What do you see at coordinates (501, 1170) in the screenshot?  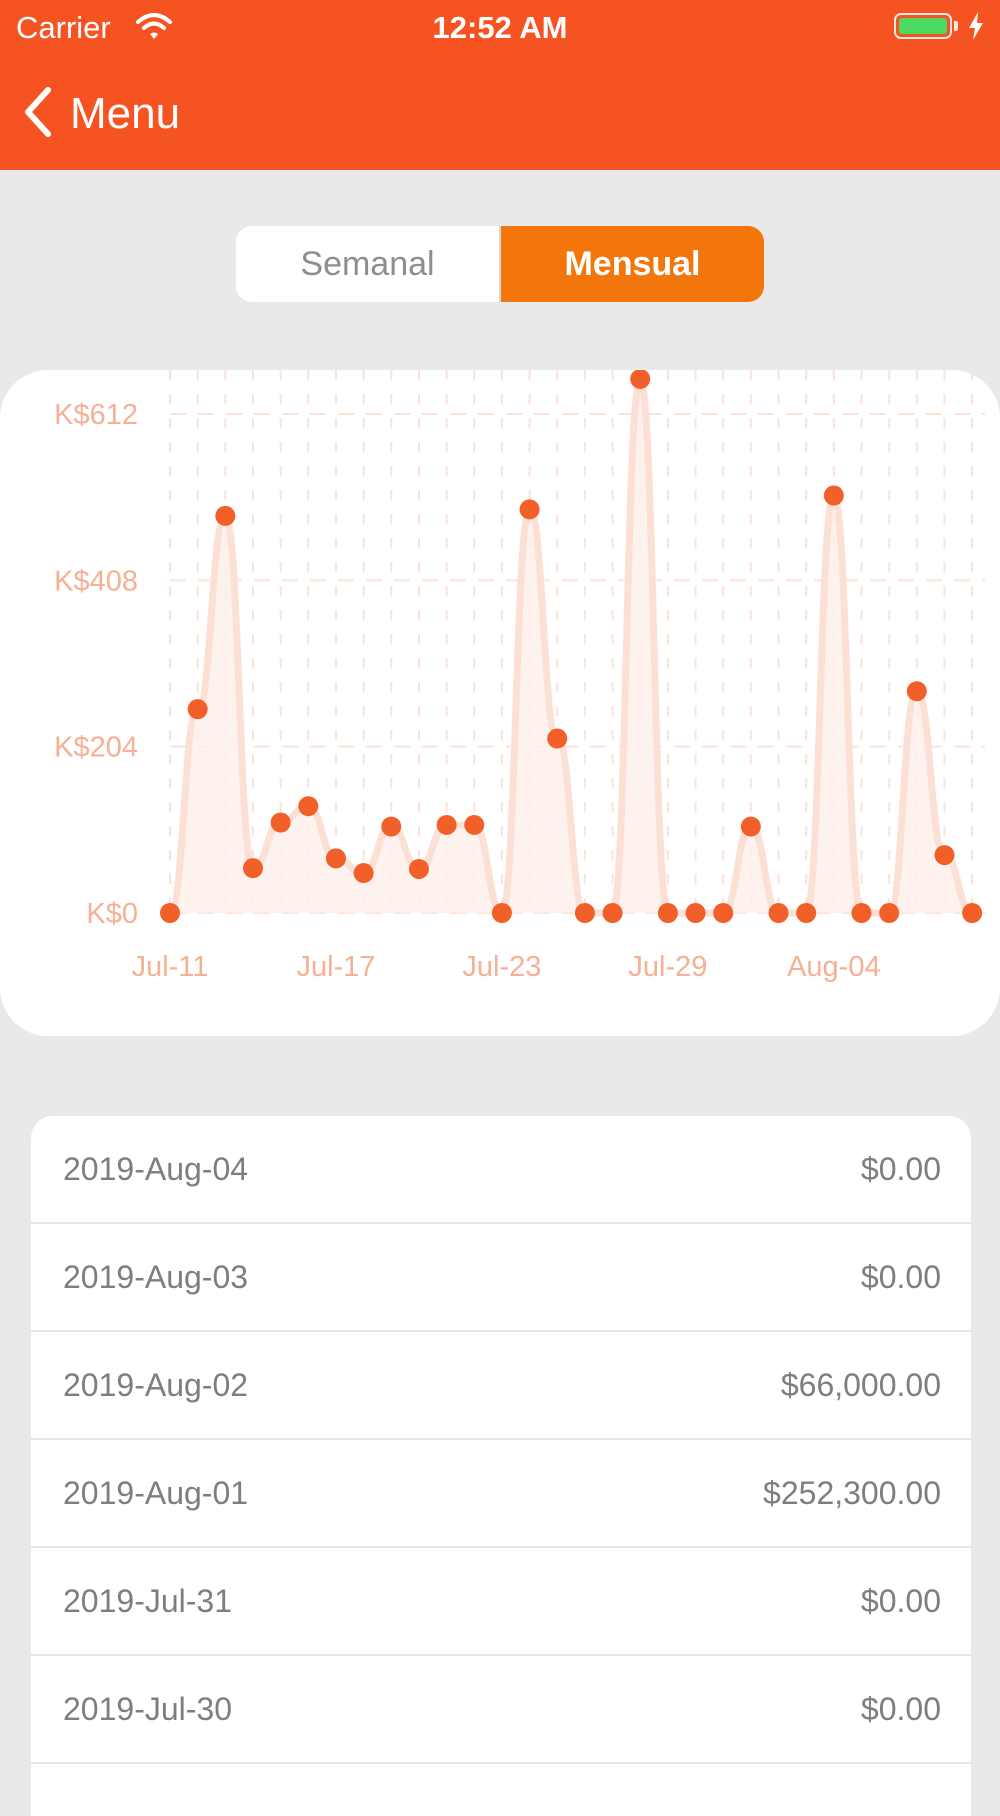 I see `list-item: 2019-Aug-04 $0.00` at bounding box center [501, 1170].